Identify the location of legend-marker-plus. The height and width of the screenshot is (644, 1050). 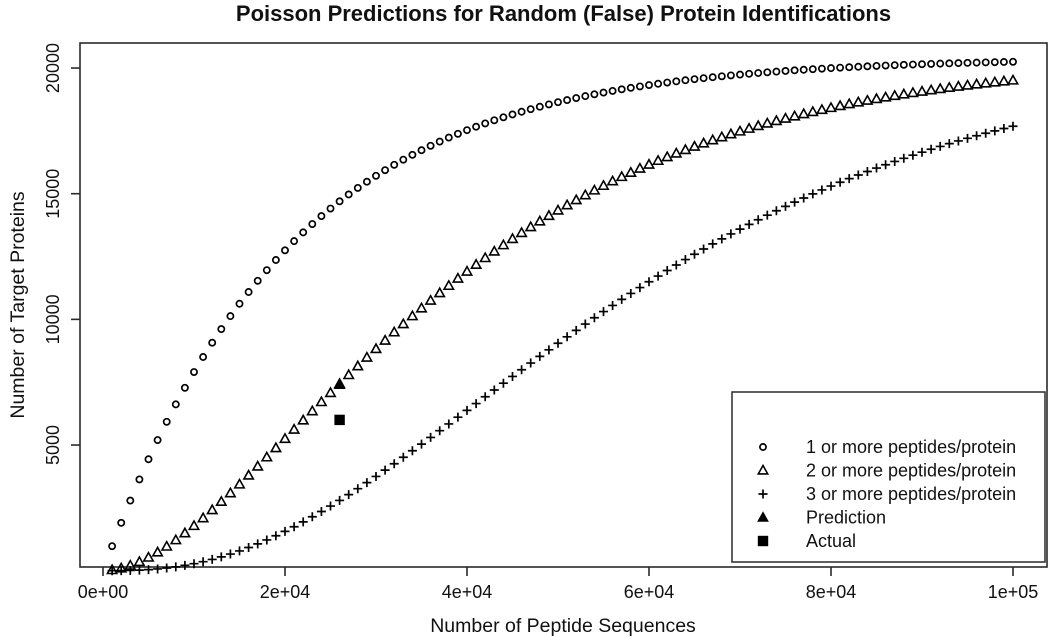
(763, 494).